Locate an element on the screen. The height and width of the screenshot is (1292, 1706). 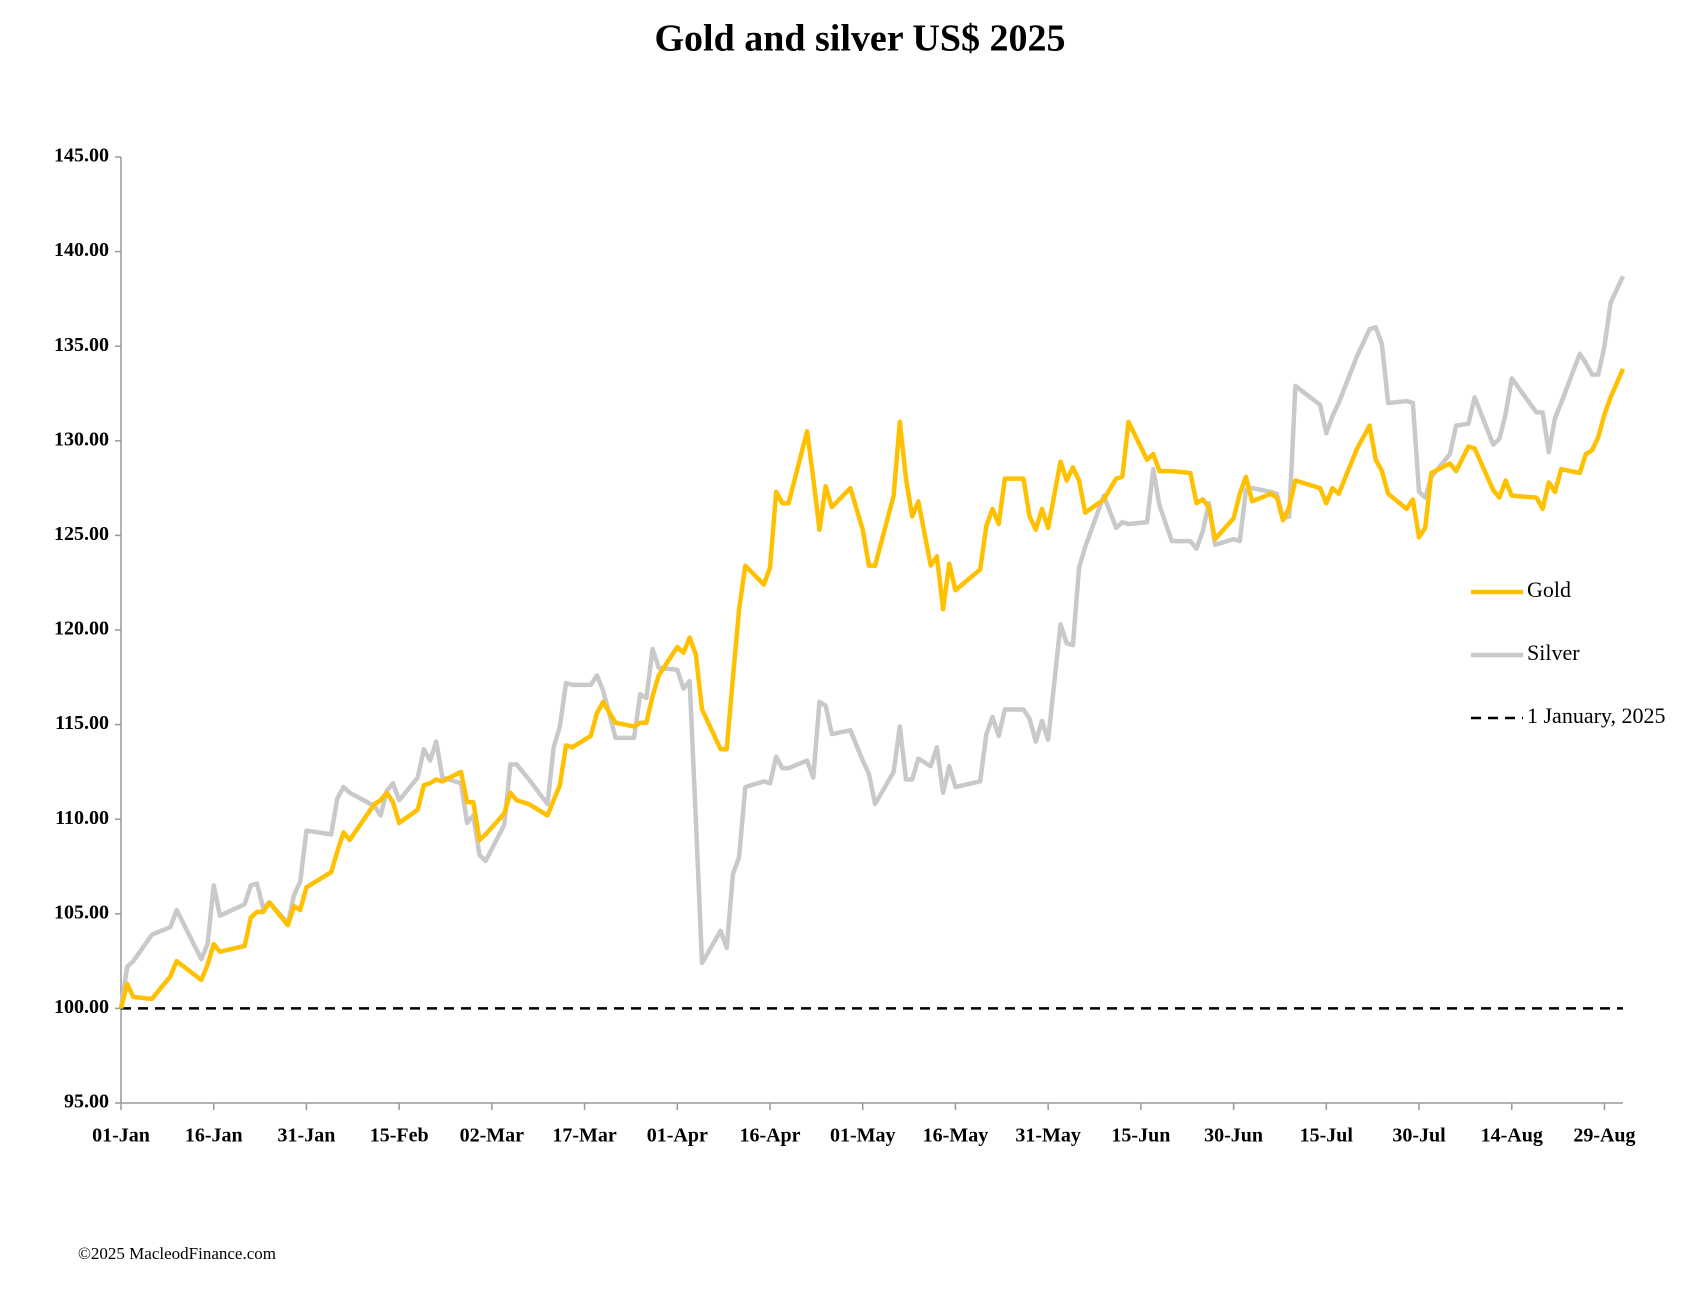
y-tick-label: 120.00 is located at coordinates (81, 629).